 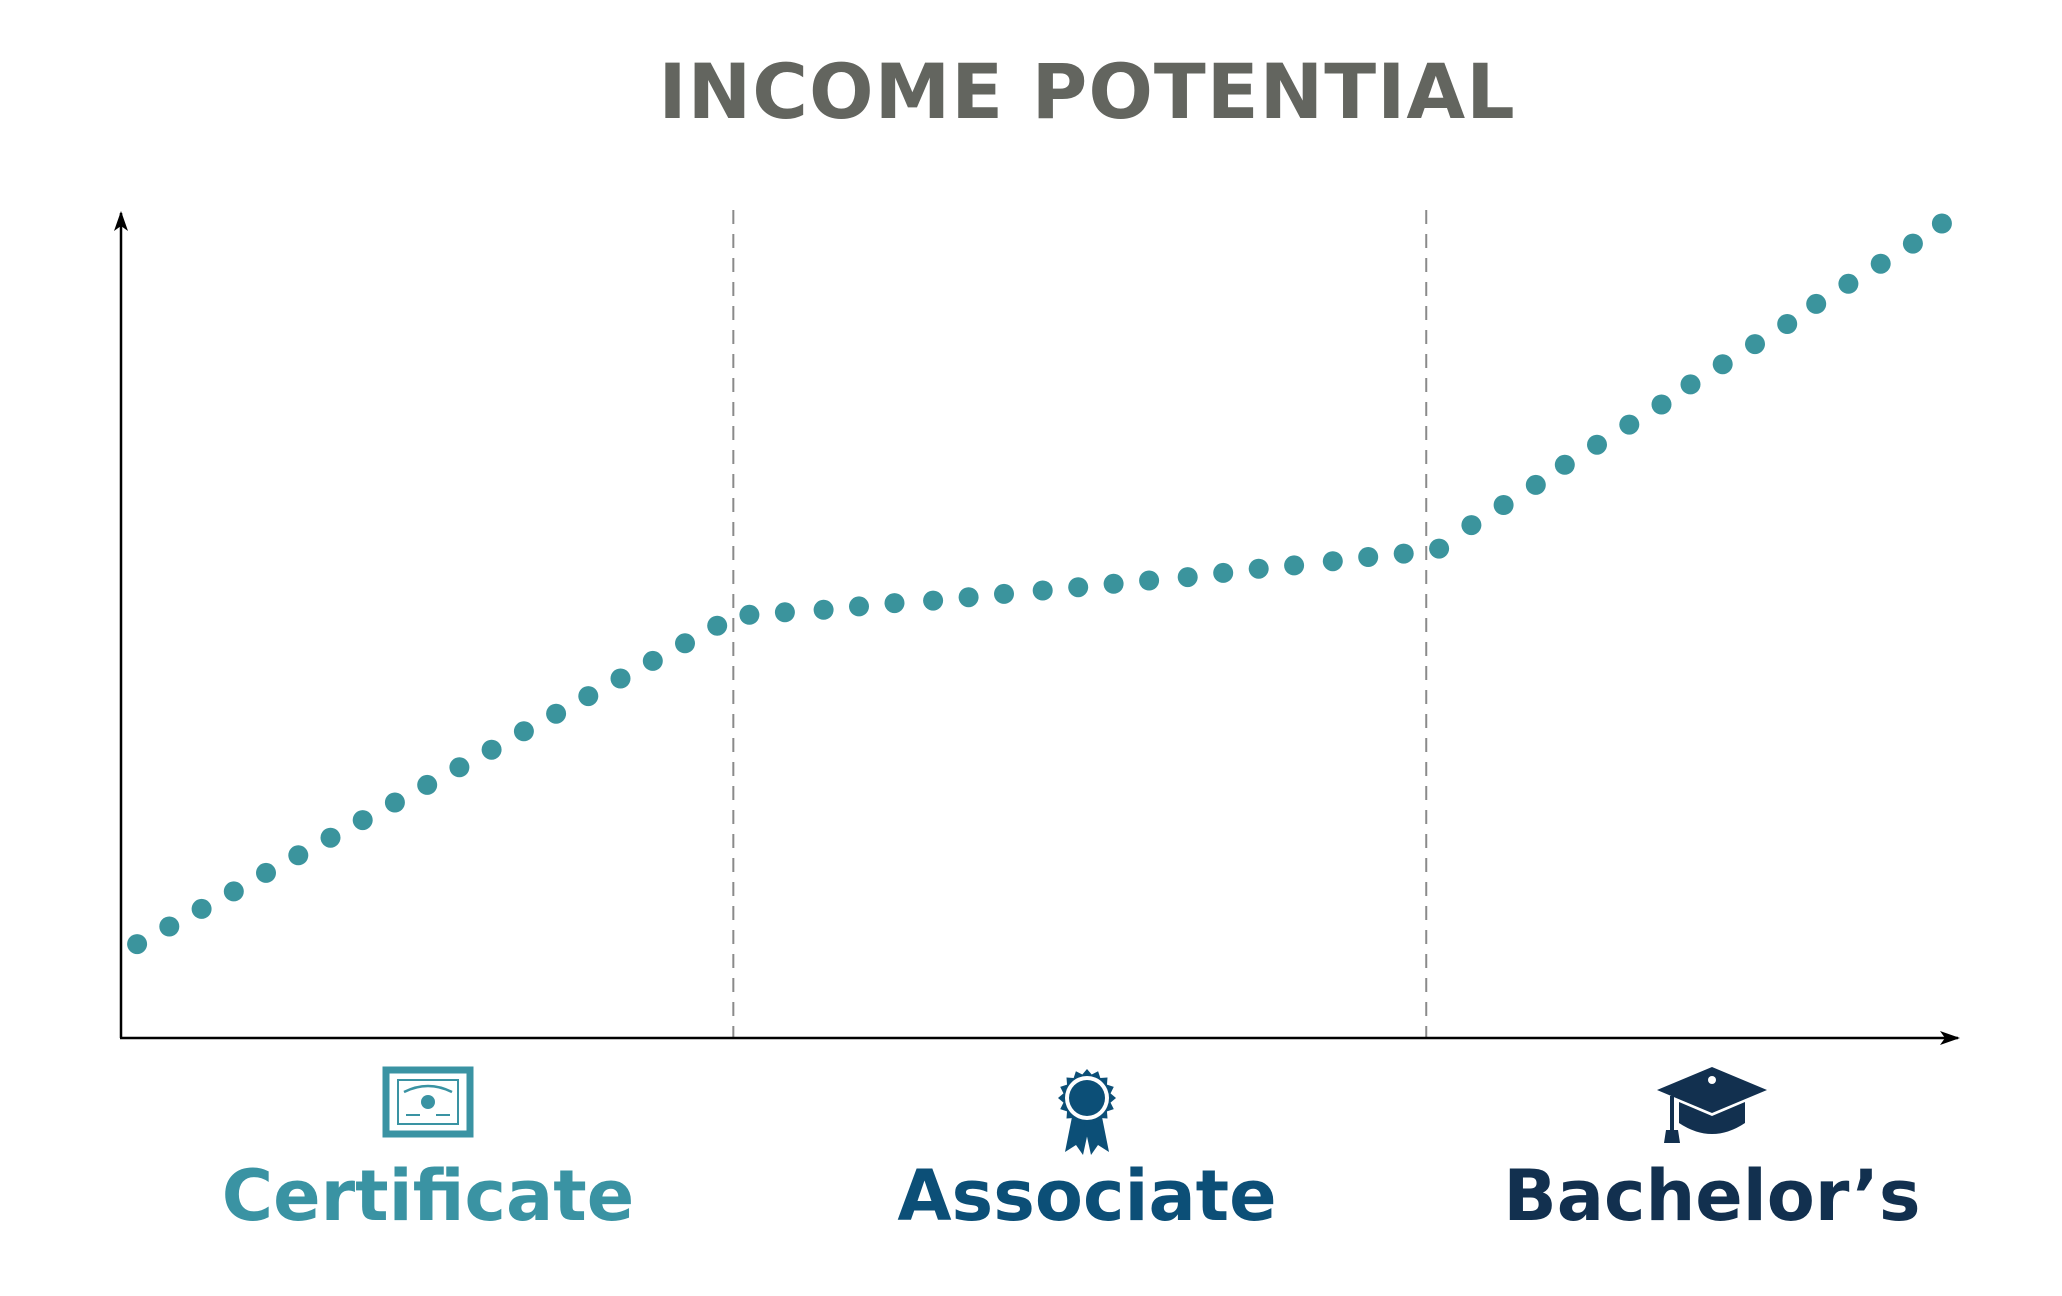 I want to click on category-label-bachelors: Bachelor’s, so click(x=1711, y=1196).